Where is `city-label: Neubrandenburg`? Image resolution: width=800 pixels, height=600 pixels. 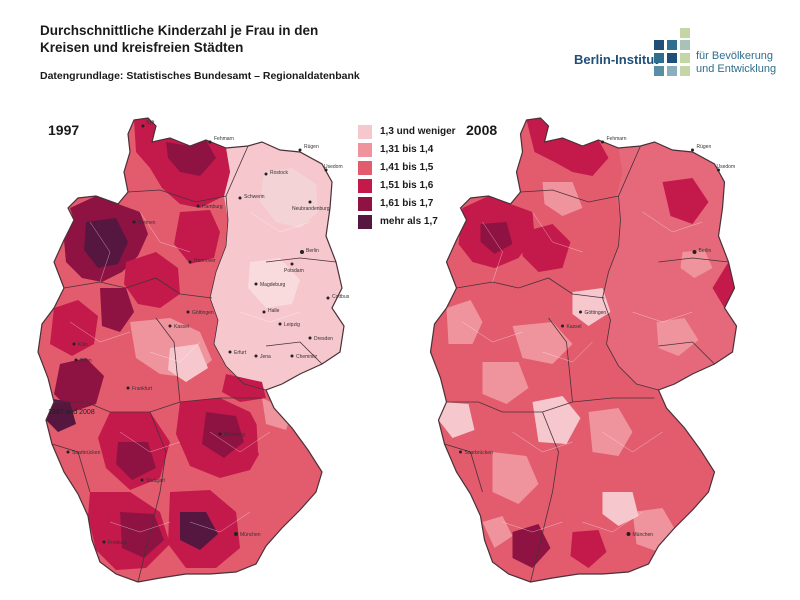 city-label: Neubrandenburg is located at coordinates (311, 209).